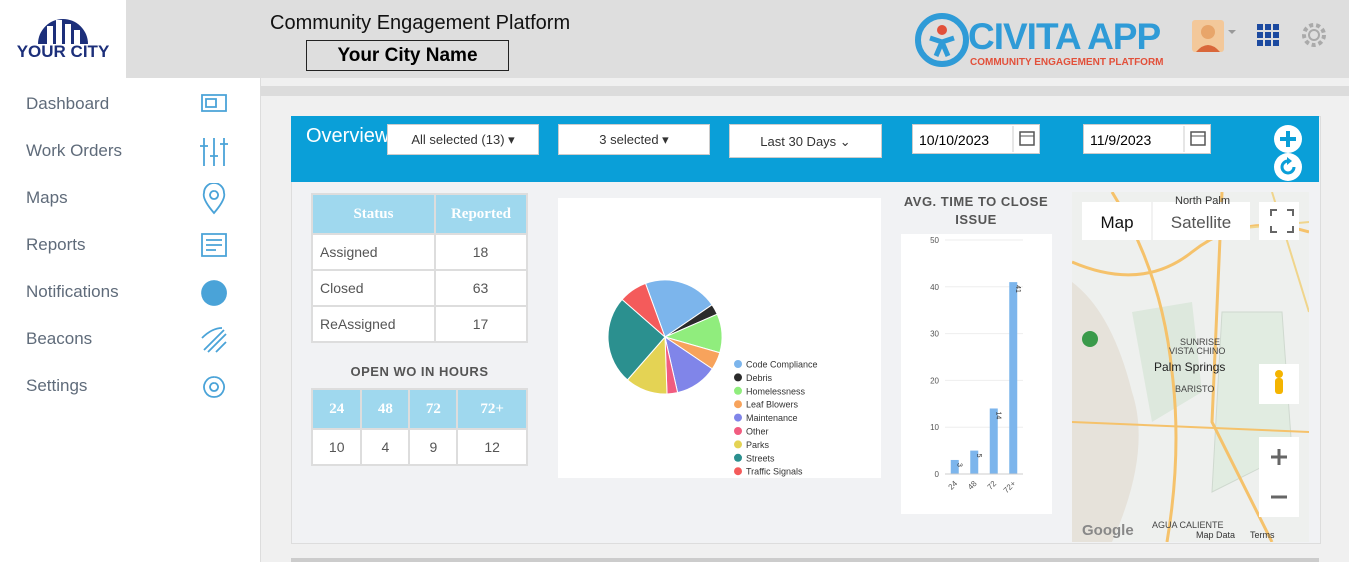  What do you see at coordinates (72, 291) in the screenshot?
I see `nav-item: Notifications` at bounding box center [72, 291].